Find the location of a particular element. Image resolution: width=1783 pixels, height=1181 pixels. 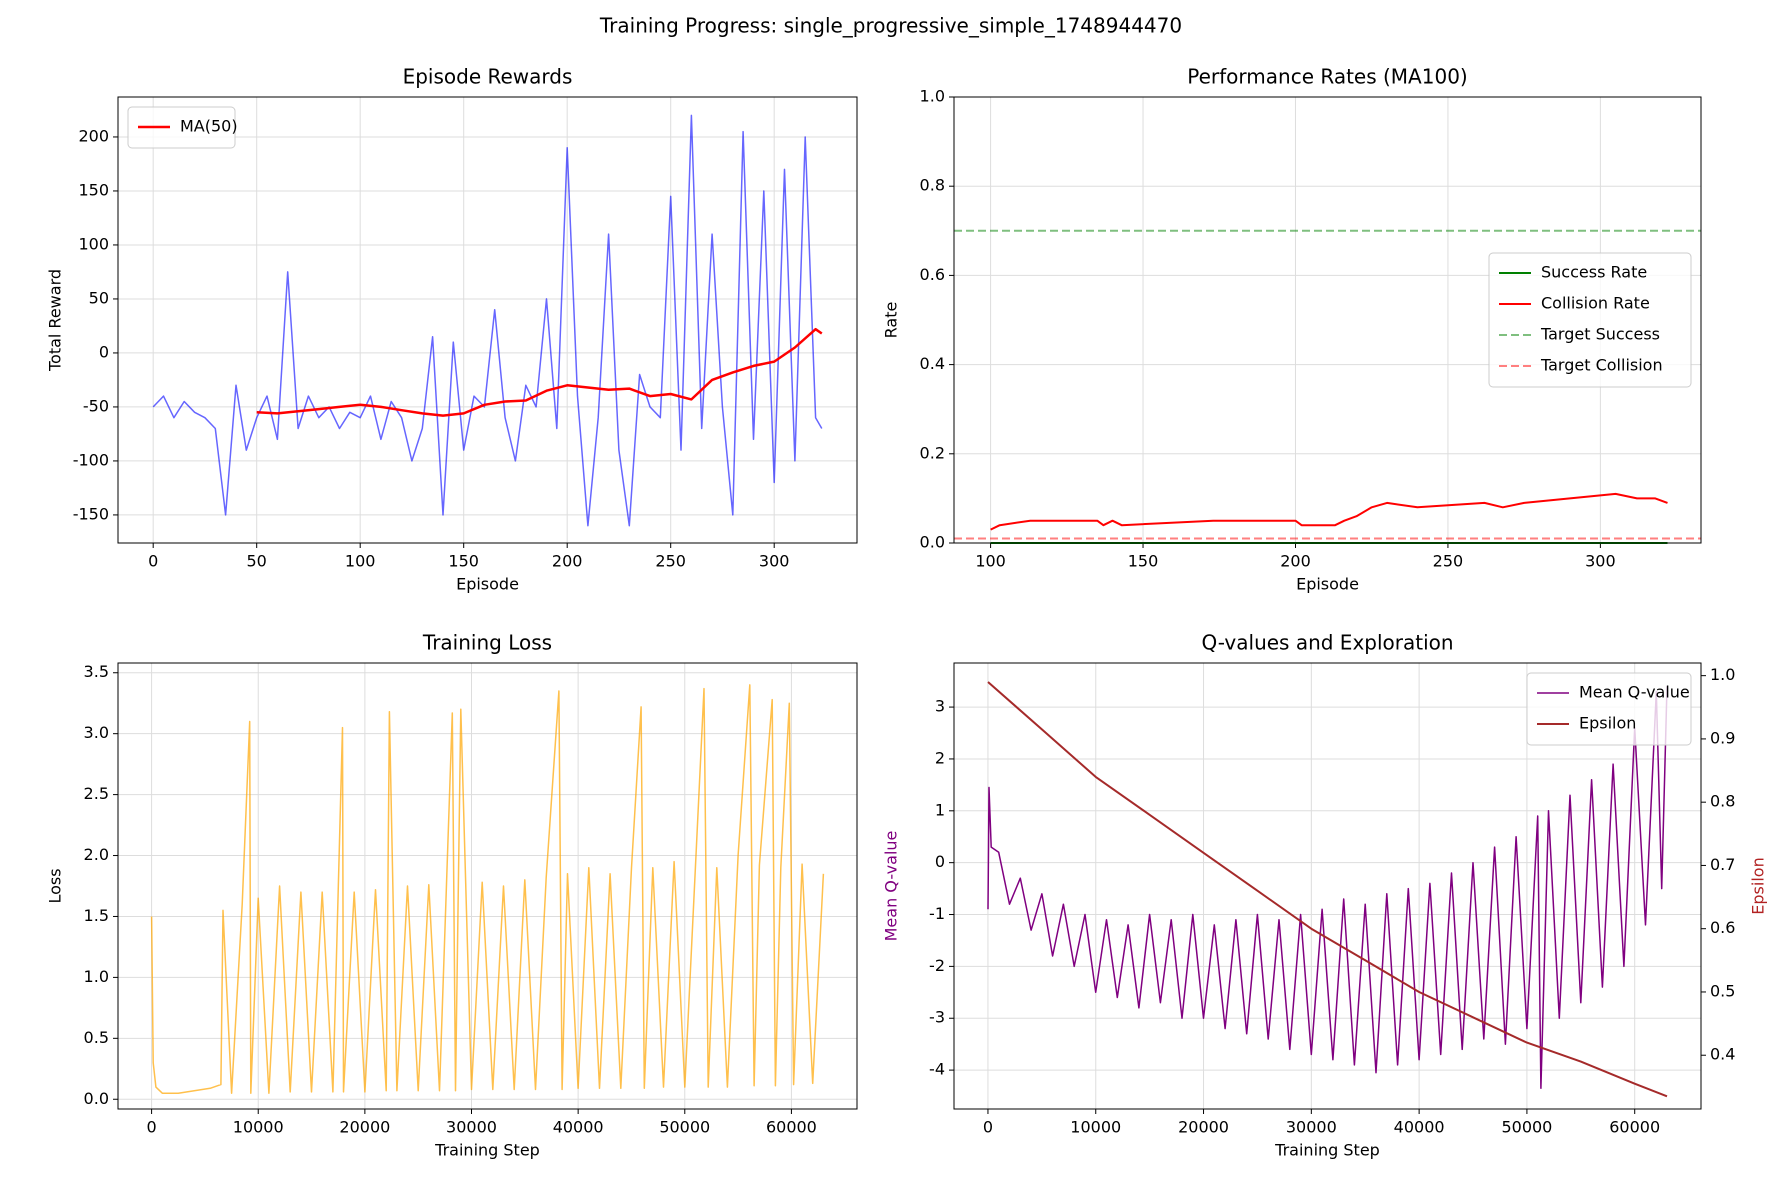

y2-tick-label: 0.9 is located at coordinates (1722, 737).